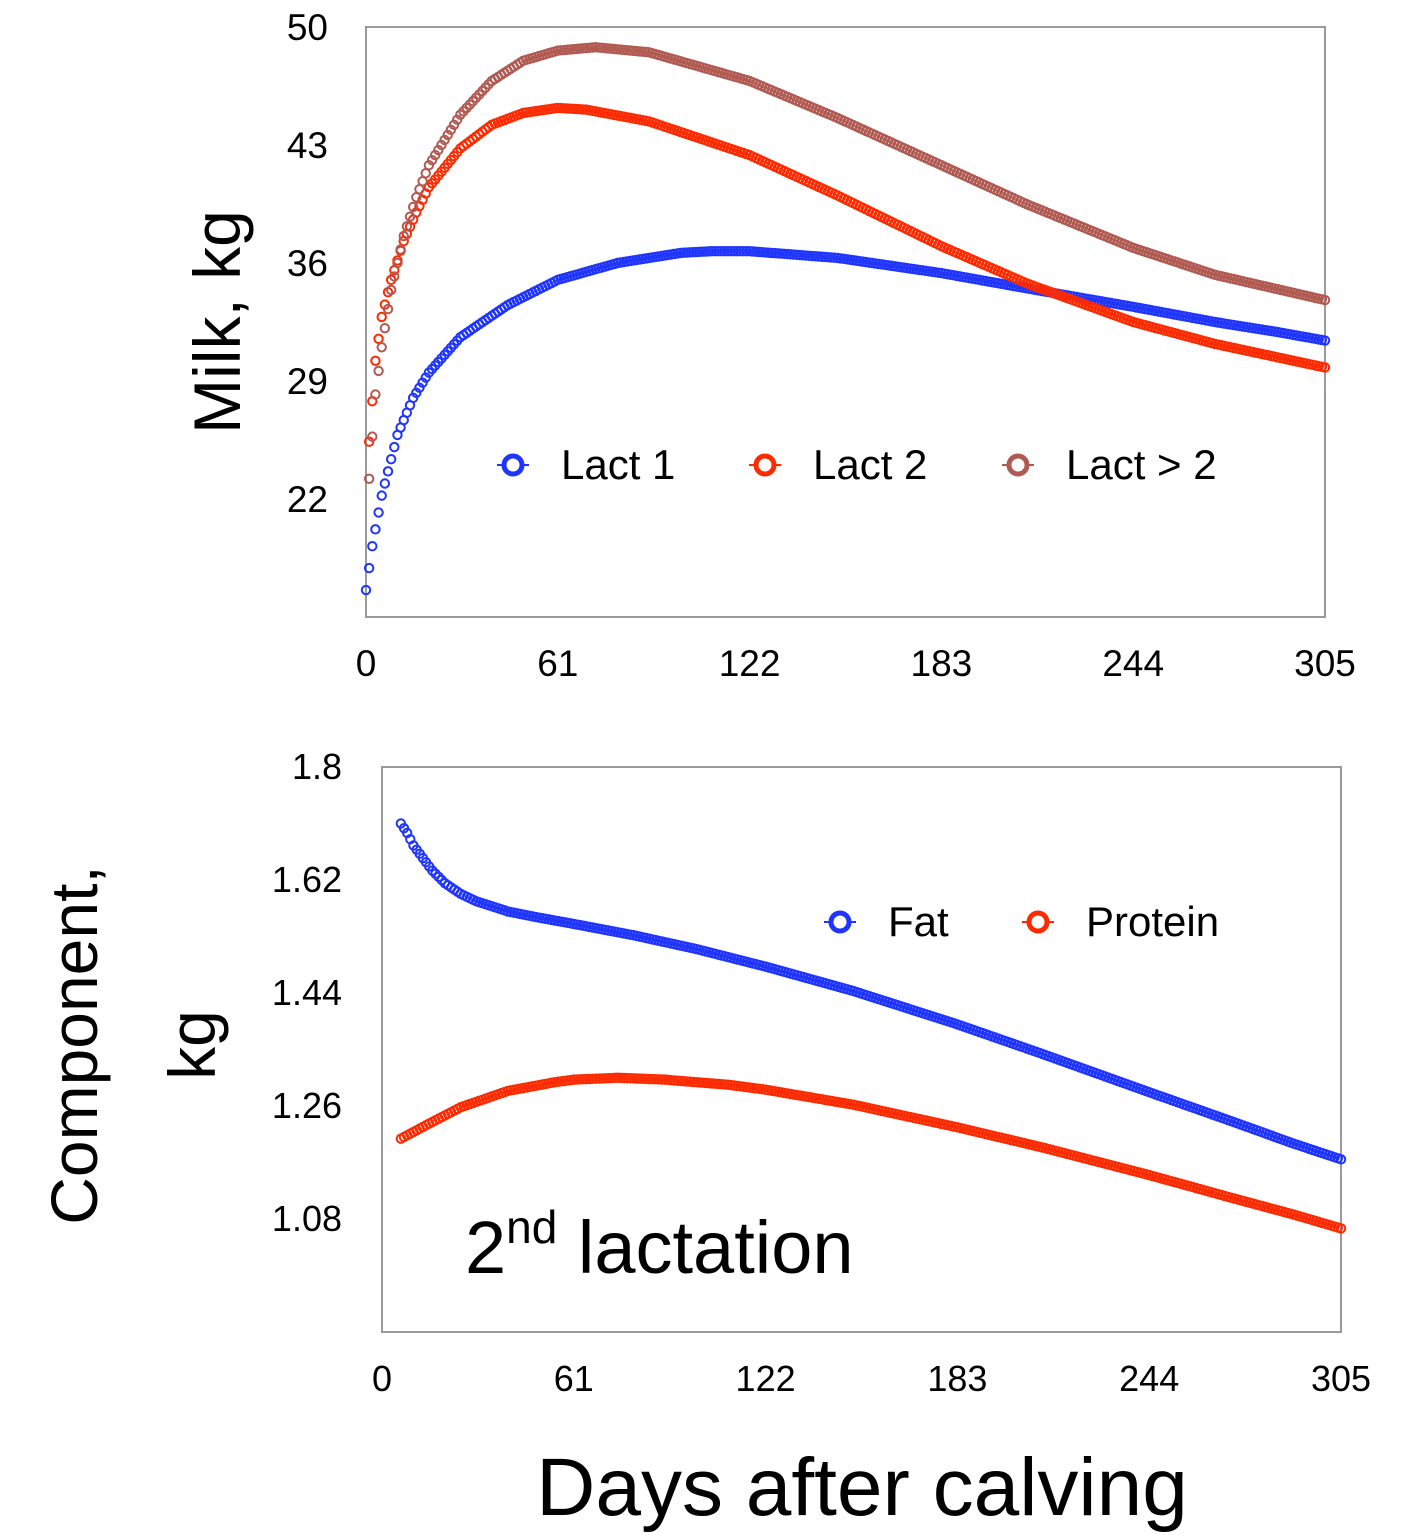 This screenshot has height=1537, width=1403. What do you see at coordinates (618, 464) in the screenshot?
I see `legend-label: Lact 1` at bounding box center [618, 464].